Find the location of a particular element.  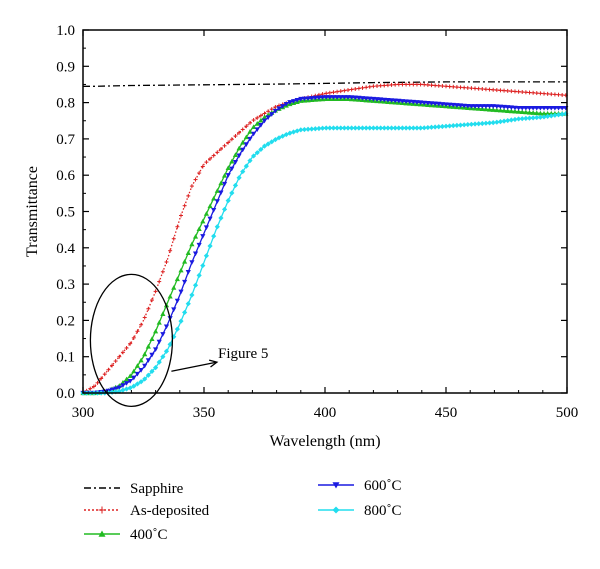

y-tick-label: 0.3 is located at coordinates (65, 285).